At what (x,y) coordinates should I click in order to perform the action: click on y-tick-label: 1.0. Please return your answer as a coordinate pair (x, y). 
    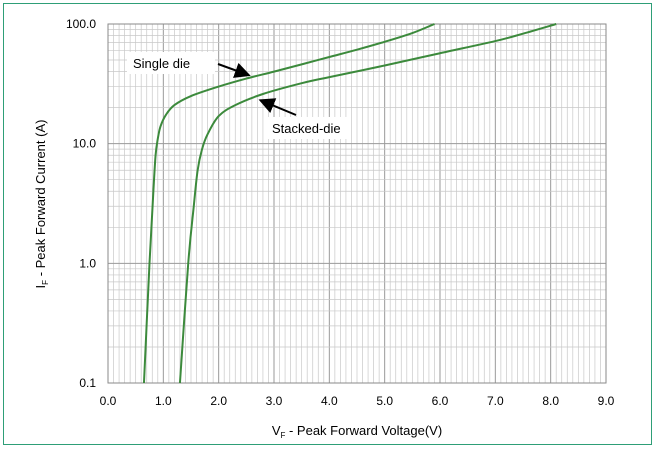
    Looking at the image, I should click on (87, 263).